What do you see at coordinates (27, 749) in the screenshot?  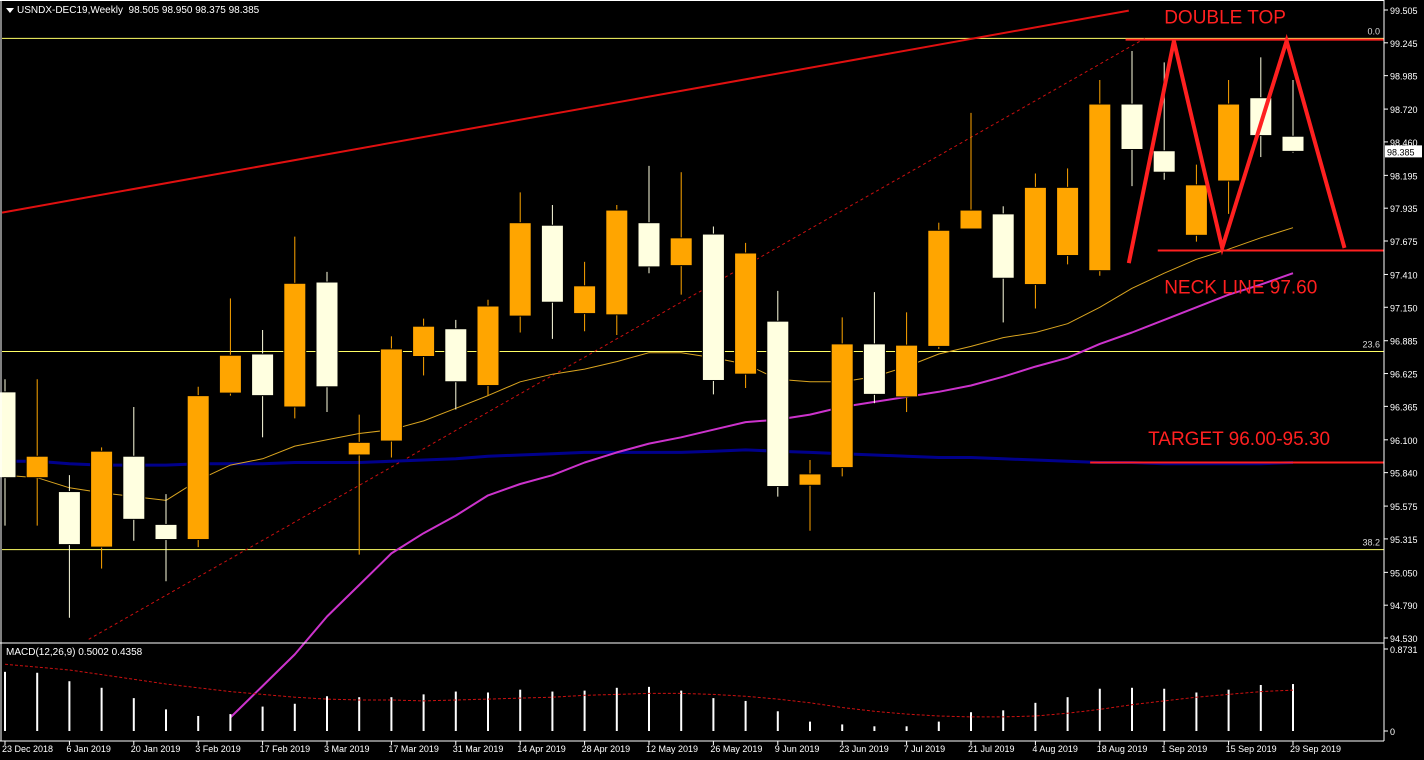 I see `time-tick-label: 23 Dec 2018` at bounding box center [27, 749].